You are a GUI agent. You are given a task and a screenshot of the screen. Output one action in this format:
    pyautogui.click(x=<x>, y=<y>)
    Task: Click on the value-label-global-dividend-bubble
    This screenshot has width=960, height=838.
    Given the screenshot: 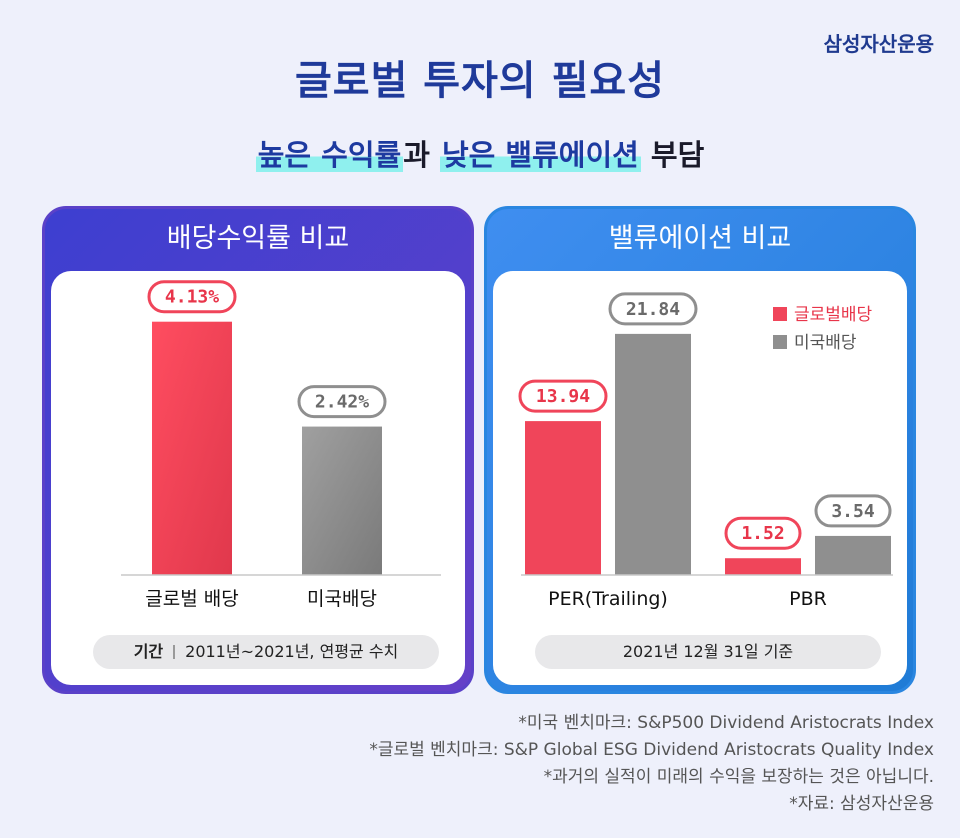 What is the action you would take?
    pyautogui.click(x=192, y=297)
    